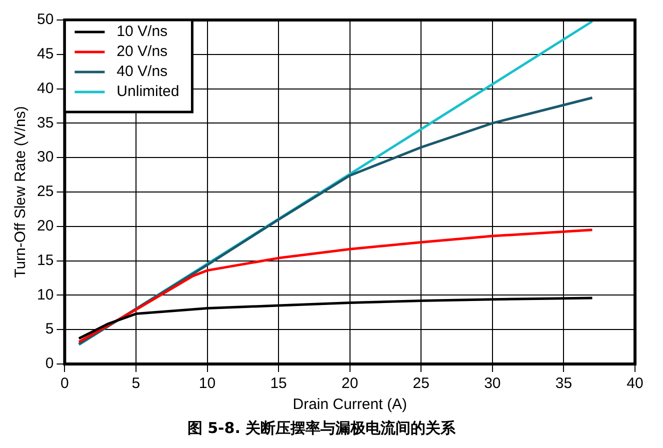 The height and width of the screenshot is (448, 663). What do you see at coordinates (207, 383) in the screenshot?
I see `x-tick-label: 10` at bounding box center [207, 383].